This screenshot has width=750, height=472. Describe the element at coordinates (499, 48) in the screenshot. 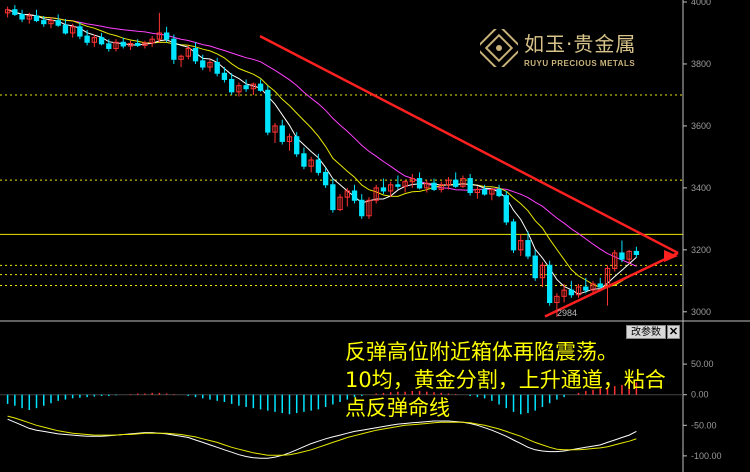

I see `ruyu-logo-icon` at that location.